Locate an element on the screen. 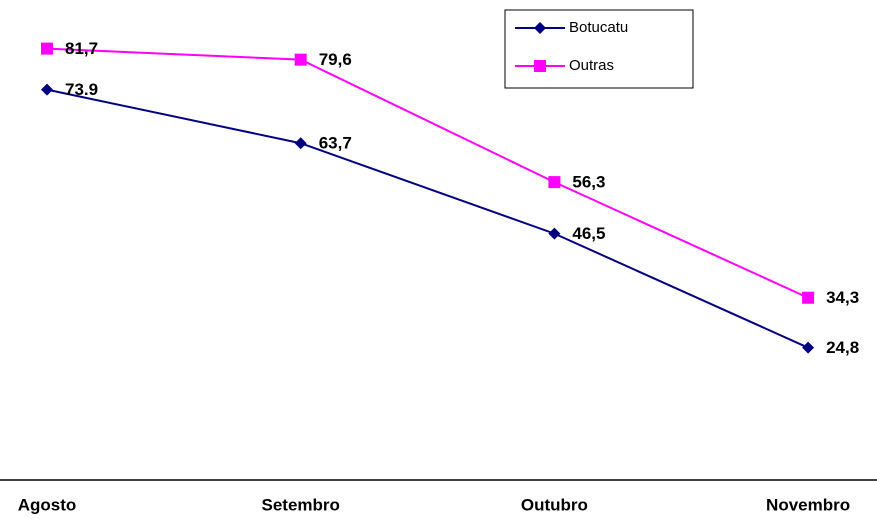  x-tick-label: Agosto is located at coordinates (47, 504).